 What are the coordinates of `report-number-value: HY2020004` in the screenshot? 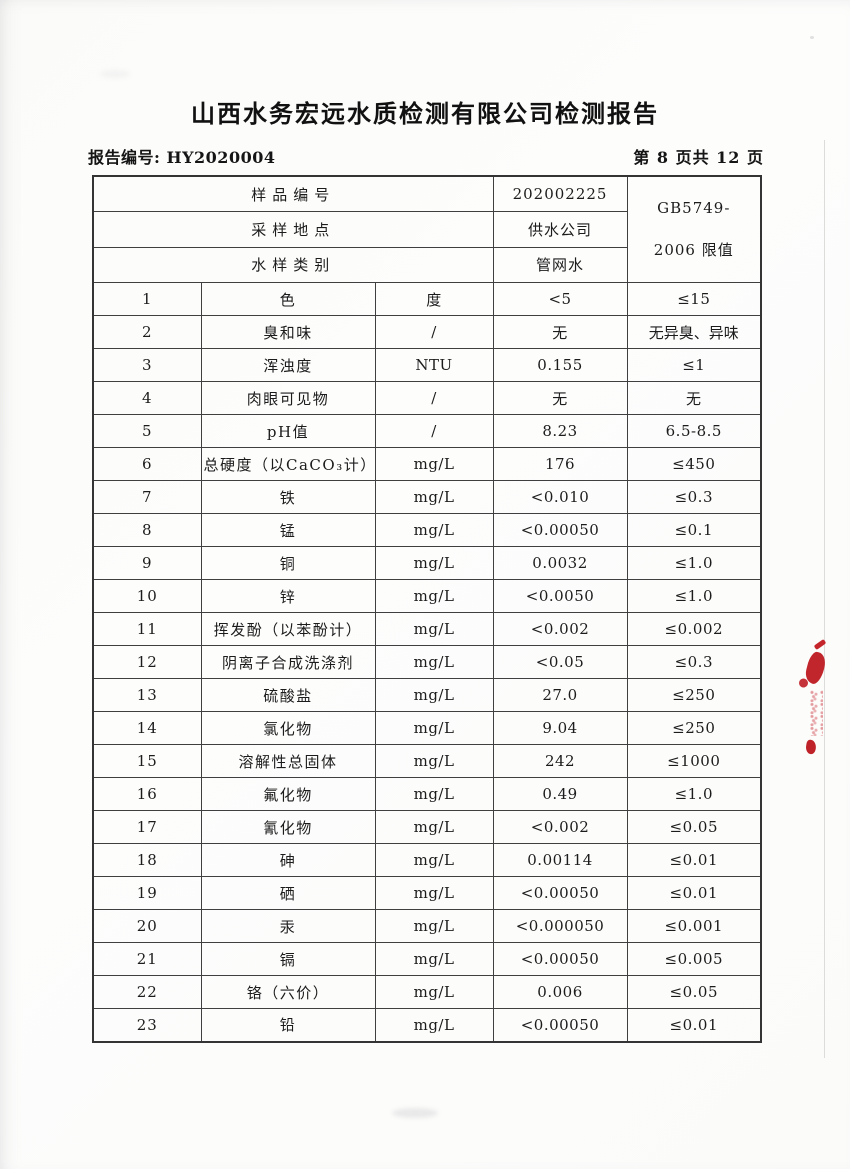 It's located at (221, 157).